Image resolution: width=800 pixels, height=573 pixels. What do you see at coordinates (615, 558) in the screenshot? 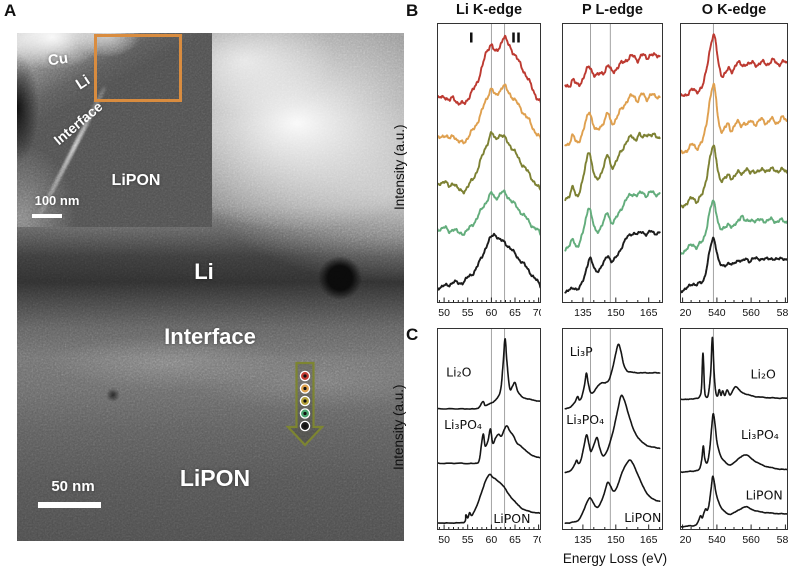
I see `x-axis-label: Energy Loss (eV)` at bounding box center [615, 558].